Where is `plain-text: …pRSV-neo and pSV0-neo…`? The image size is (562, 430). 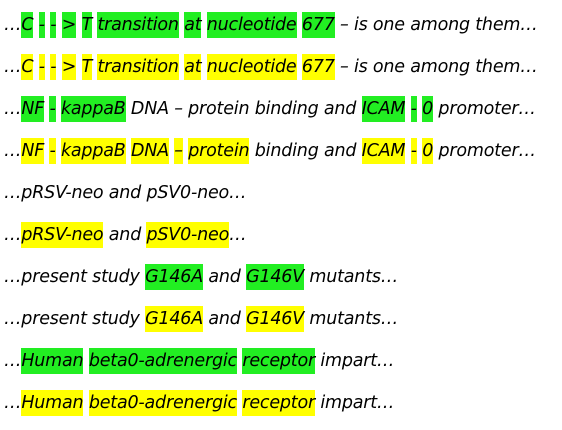
plain-text: …pRSV-neo and pSV0-neo… is located at coordinates (125, 193).